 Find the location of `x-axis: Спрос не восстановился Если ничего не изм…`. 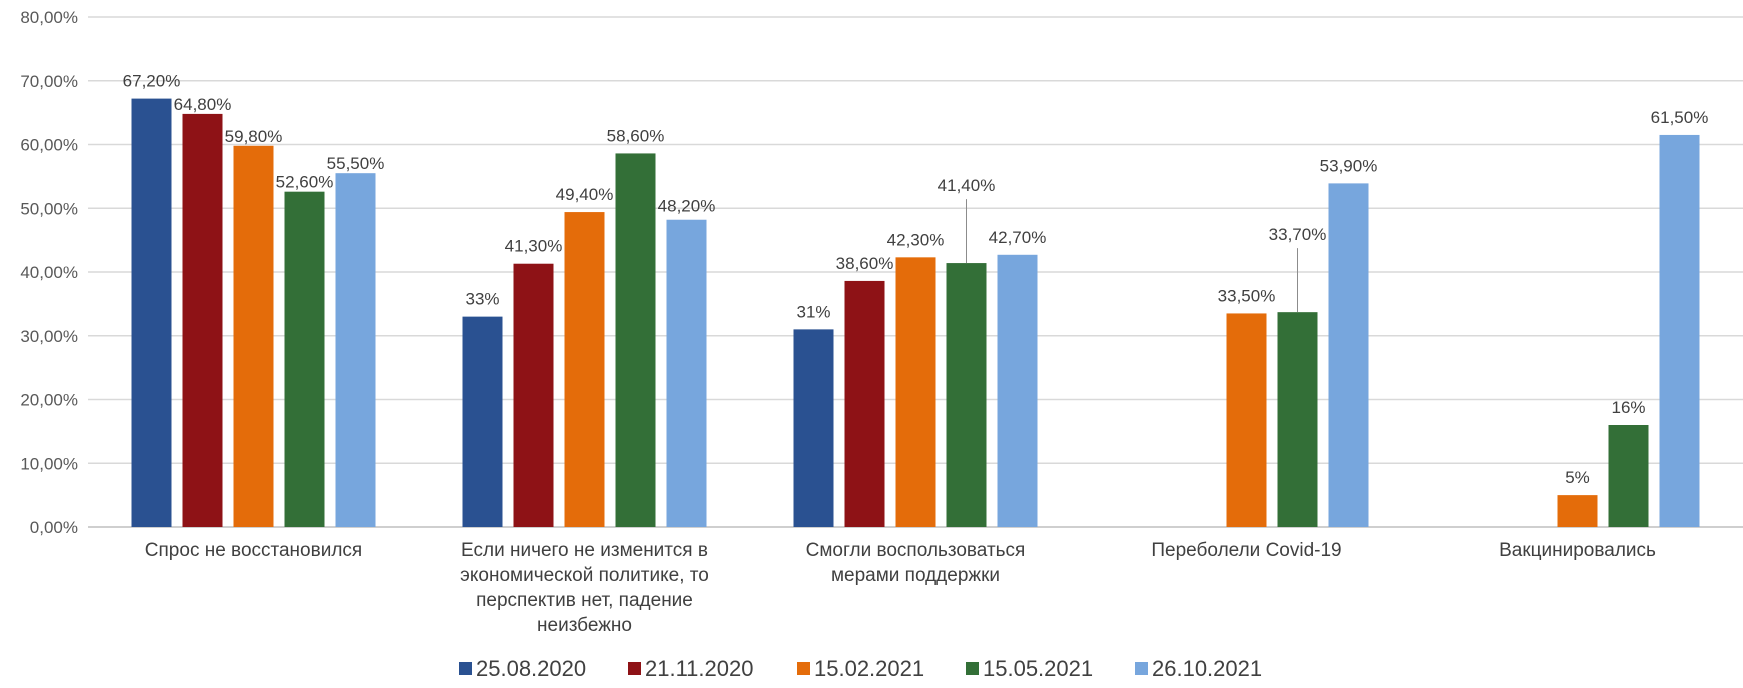

x-axis: Спрос не восстановился Если ничего не изм… is located at coordinates (900, 588).